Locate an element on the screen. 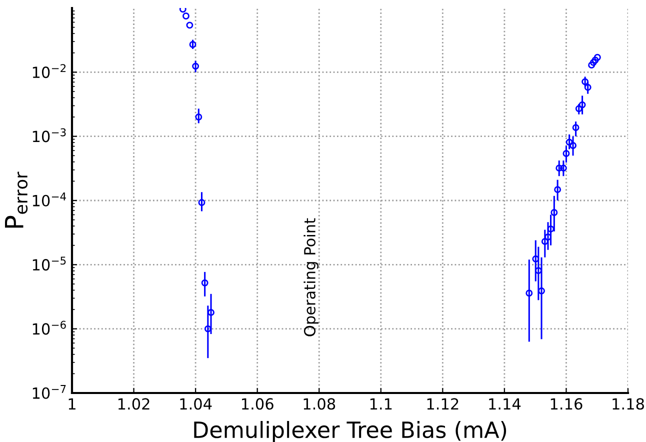  x-tick-label: 1.02 is located at coordinates (134, 404).